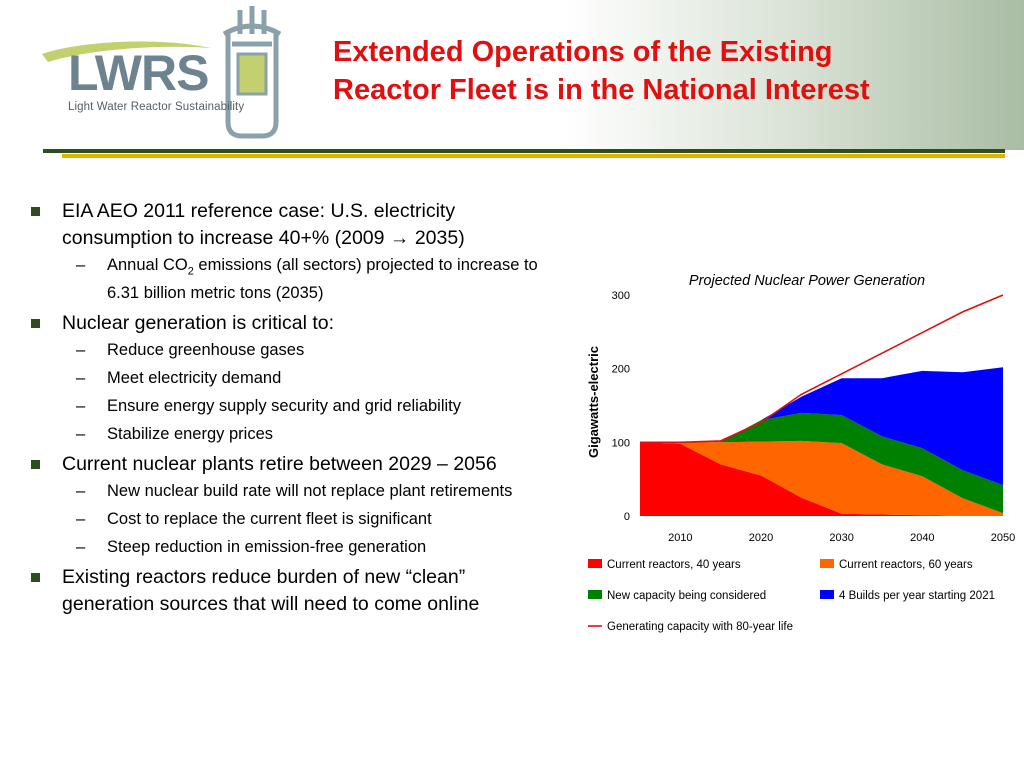  I want to click on legend-swatch-current-reactors-40-years, so click(595, 563).